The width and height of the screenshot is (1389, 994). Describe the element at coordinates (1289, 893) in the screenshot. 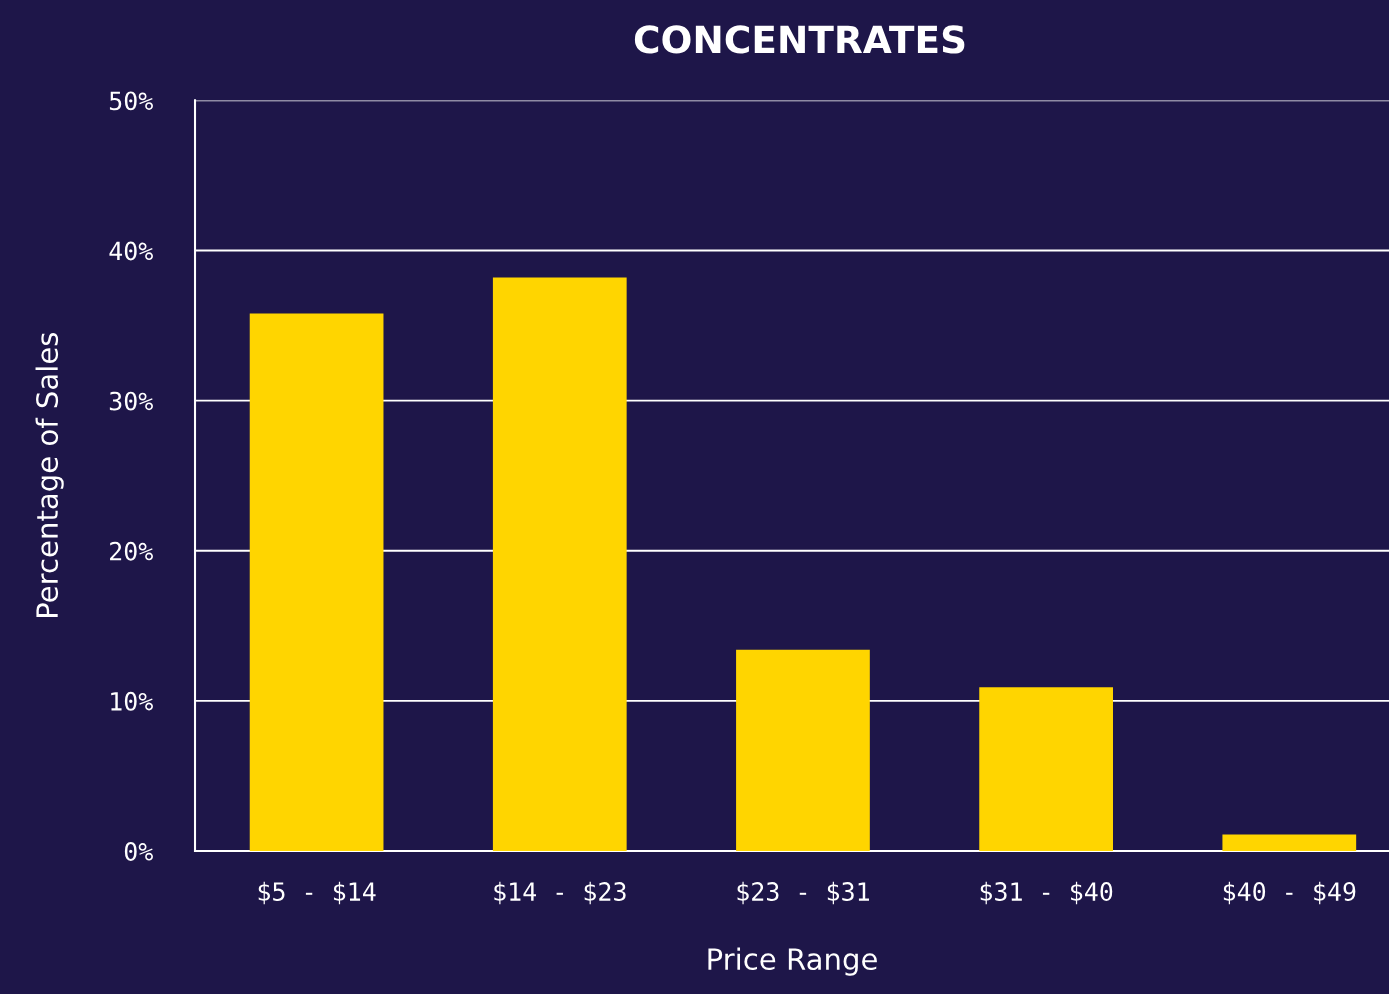

I see `x-tick-label: $40 - $49` at that location.